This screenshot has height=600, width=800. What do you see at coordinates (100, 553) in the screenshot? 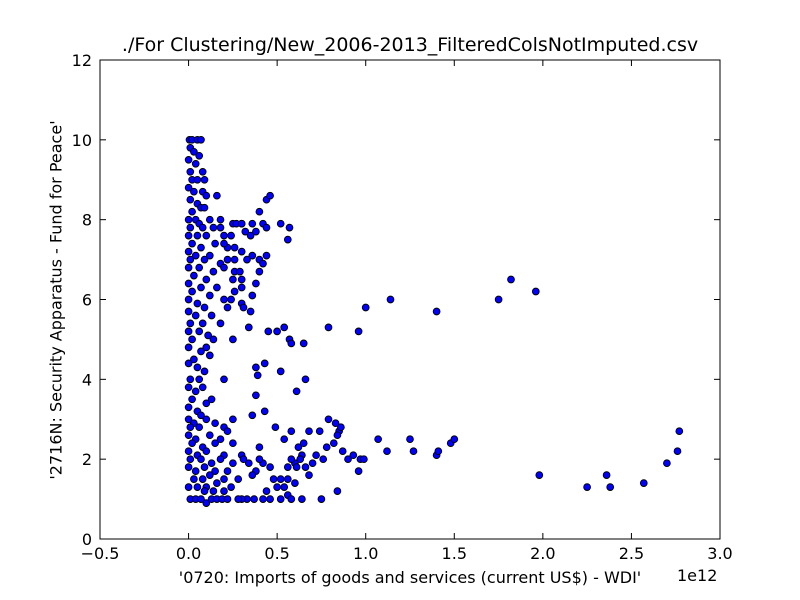
I see `x-tick-label: −0.5` at bounding box center [100, 553].